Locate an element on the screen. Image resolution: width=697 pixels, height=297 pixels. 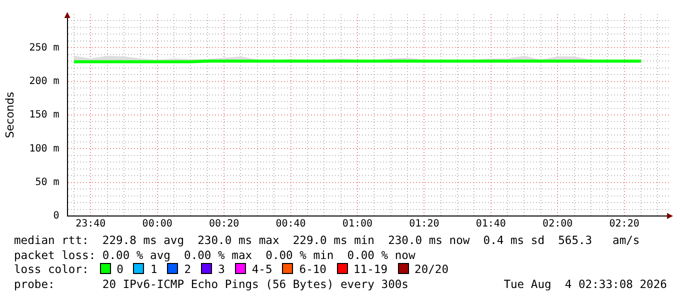
y-axis-title: Seconds is located at coordinates (9, 115).